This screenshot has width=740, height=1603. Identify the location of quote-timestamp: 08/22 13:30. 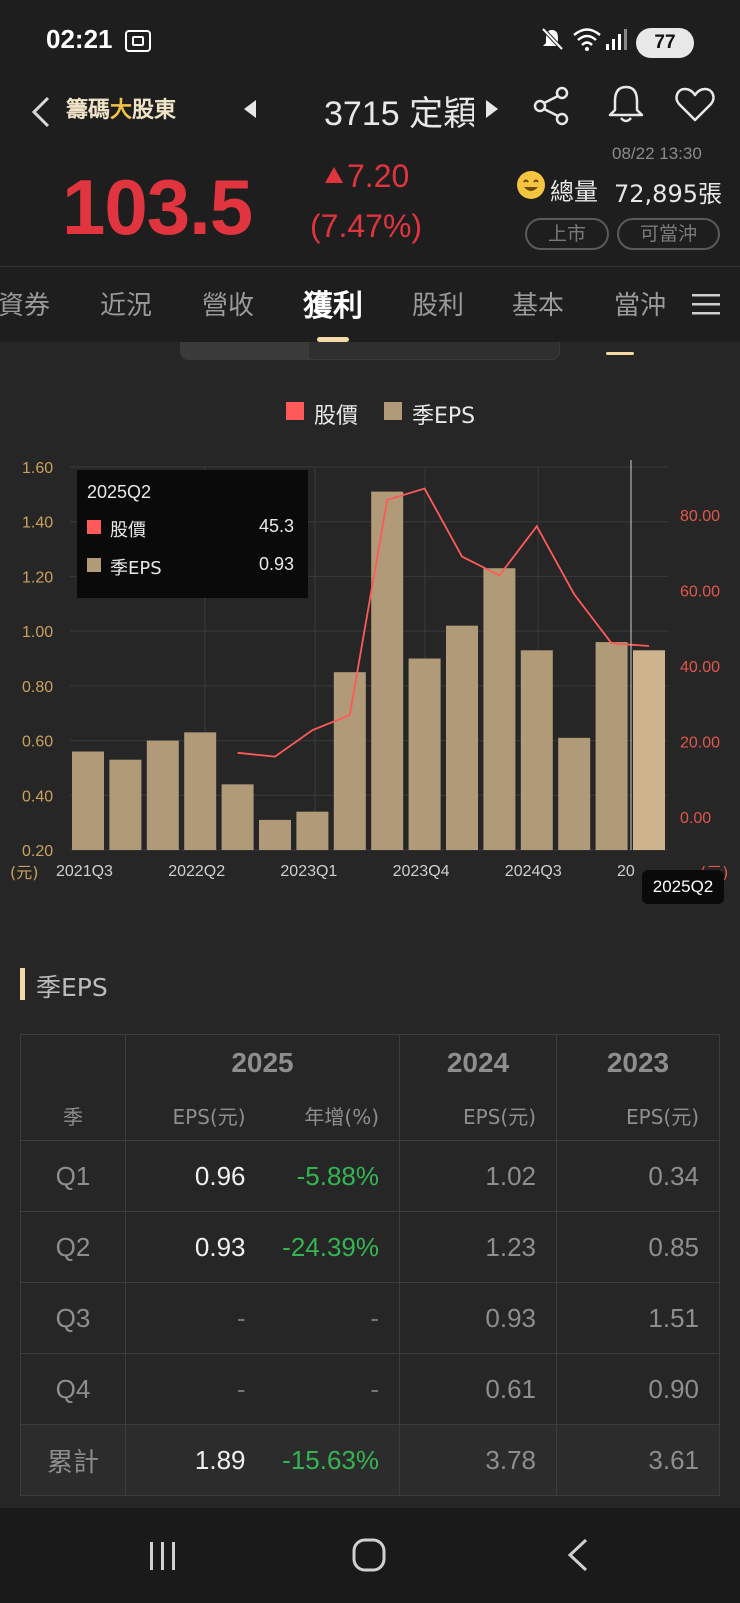
(657, 153).